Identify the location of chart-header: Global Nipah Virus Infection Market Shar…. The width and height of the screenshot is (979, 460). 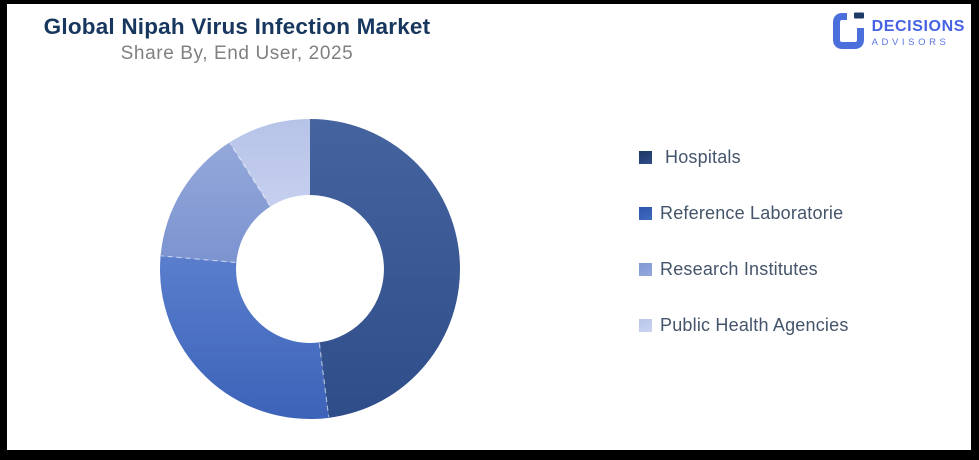
(237, 39).